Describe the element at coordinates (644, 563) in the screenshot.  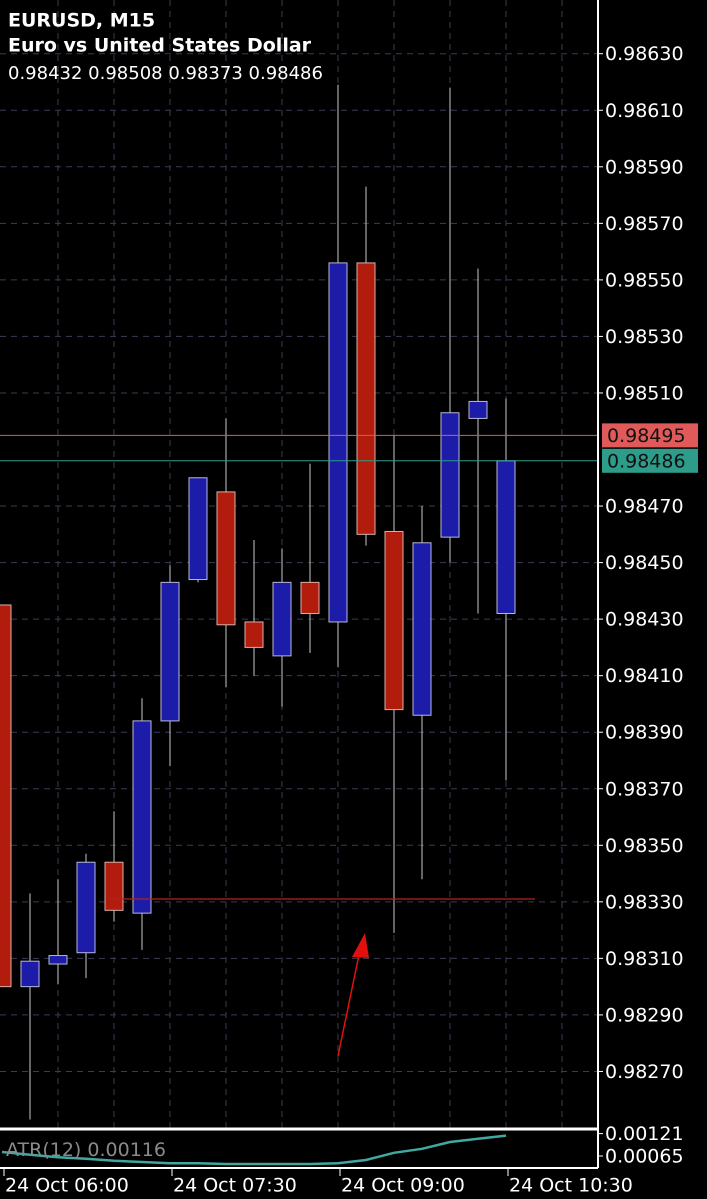
I see `y-tick-label: 0.98450` at that location.